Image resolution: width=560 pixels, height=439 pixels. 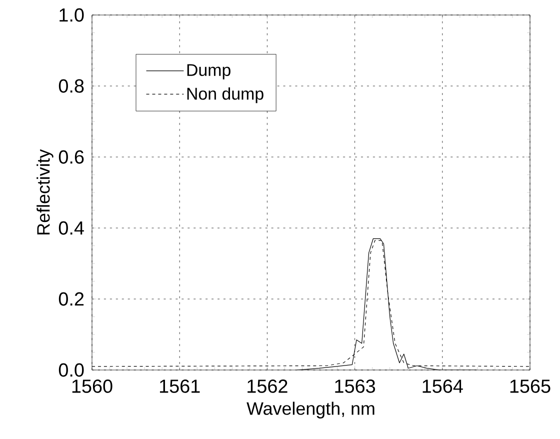 What do you see at coordinates (180, 386) in the screenshot?
I see `x-tick-label: 1561` at bounding box center [180, 386].